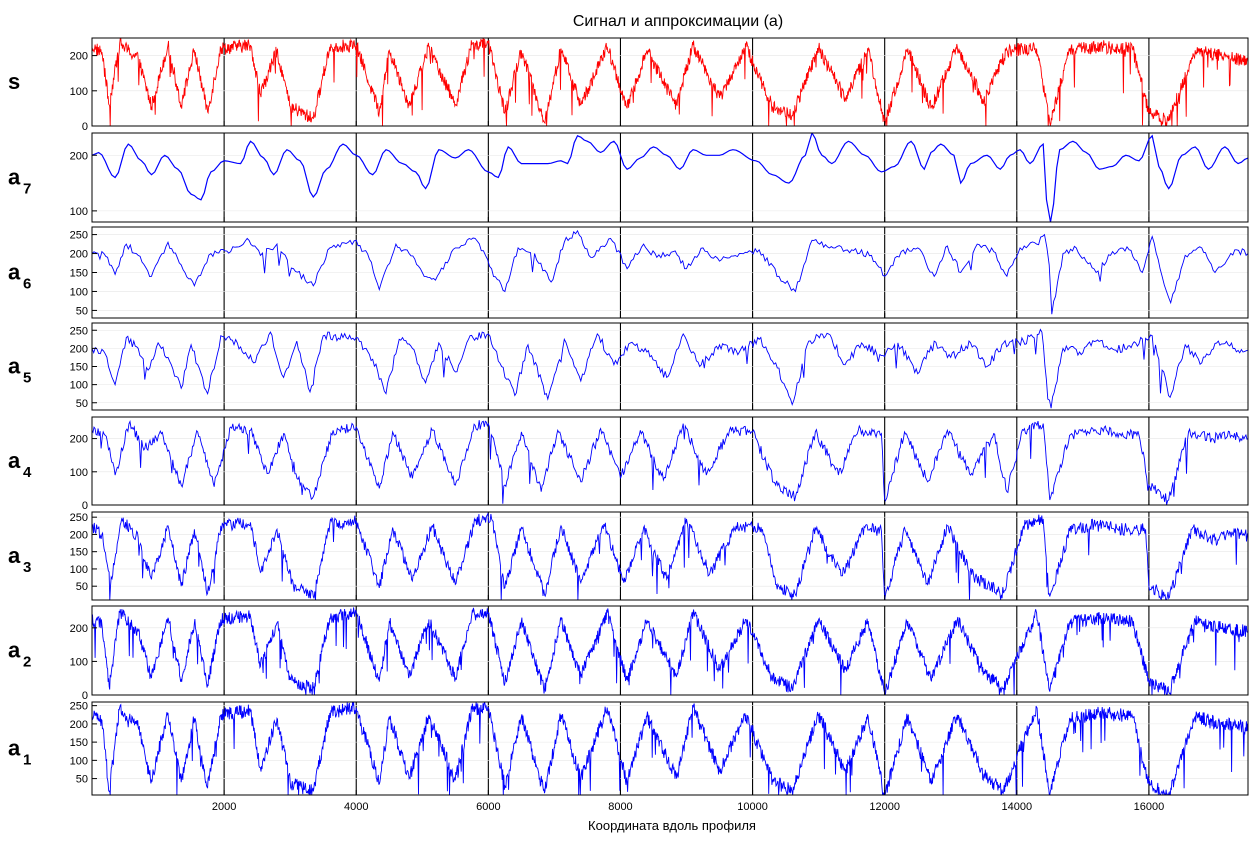 The width and height of the screenshot is (1250, 841). I want to click on series-line-a2, so click(670, 651).